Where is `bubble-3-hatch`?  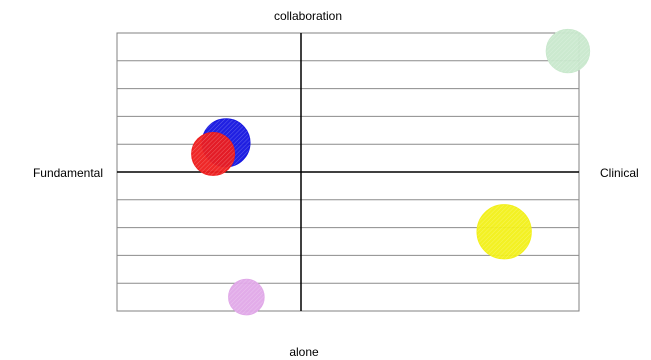 bubble-3-hatch is located at coordinates (568, 51).